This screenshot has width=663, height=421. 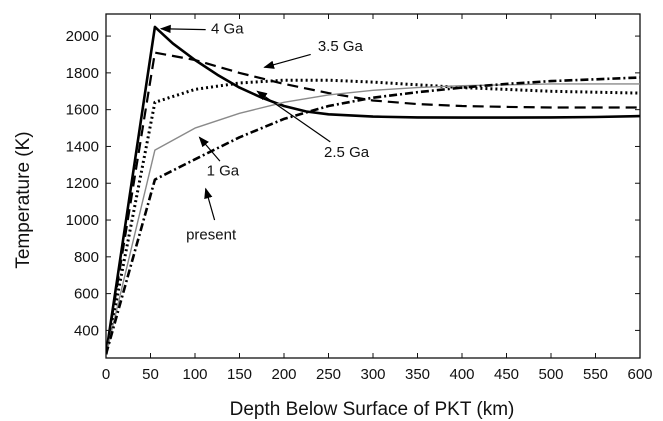 I want to click on y-tick-label: 1600, so click(x=82, y=110).